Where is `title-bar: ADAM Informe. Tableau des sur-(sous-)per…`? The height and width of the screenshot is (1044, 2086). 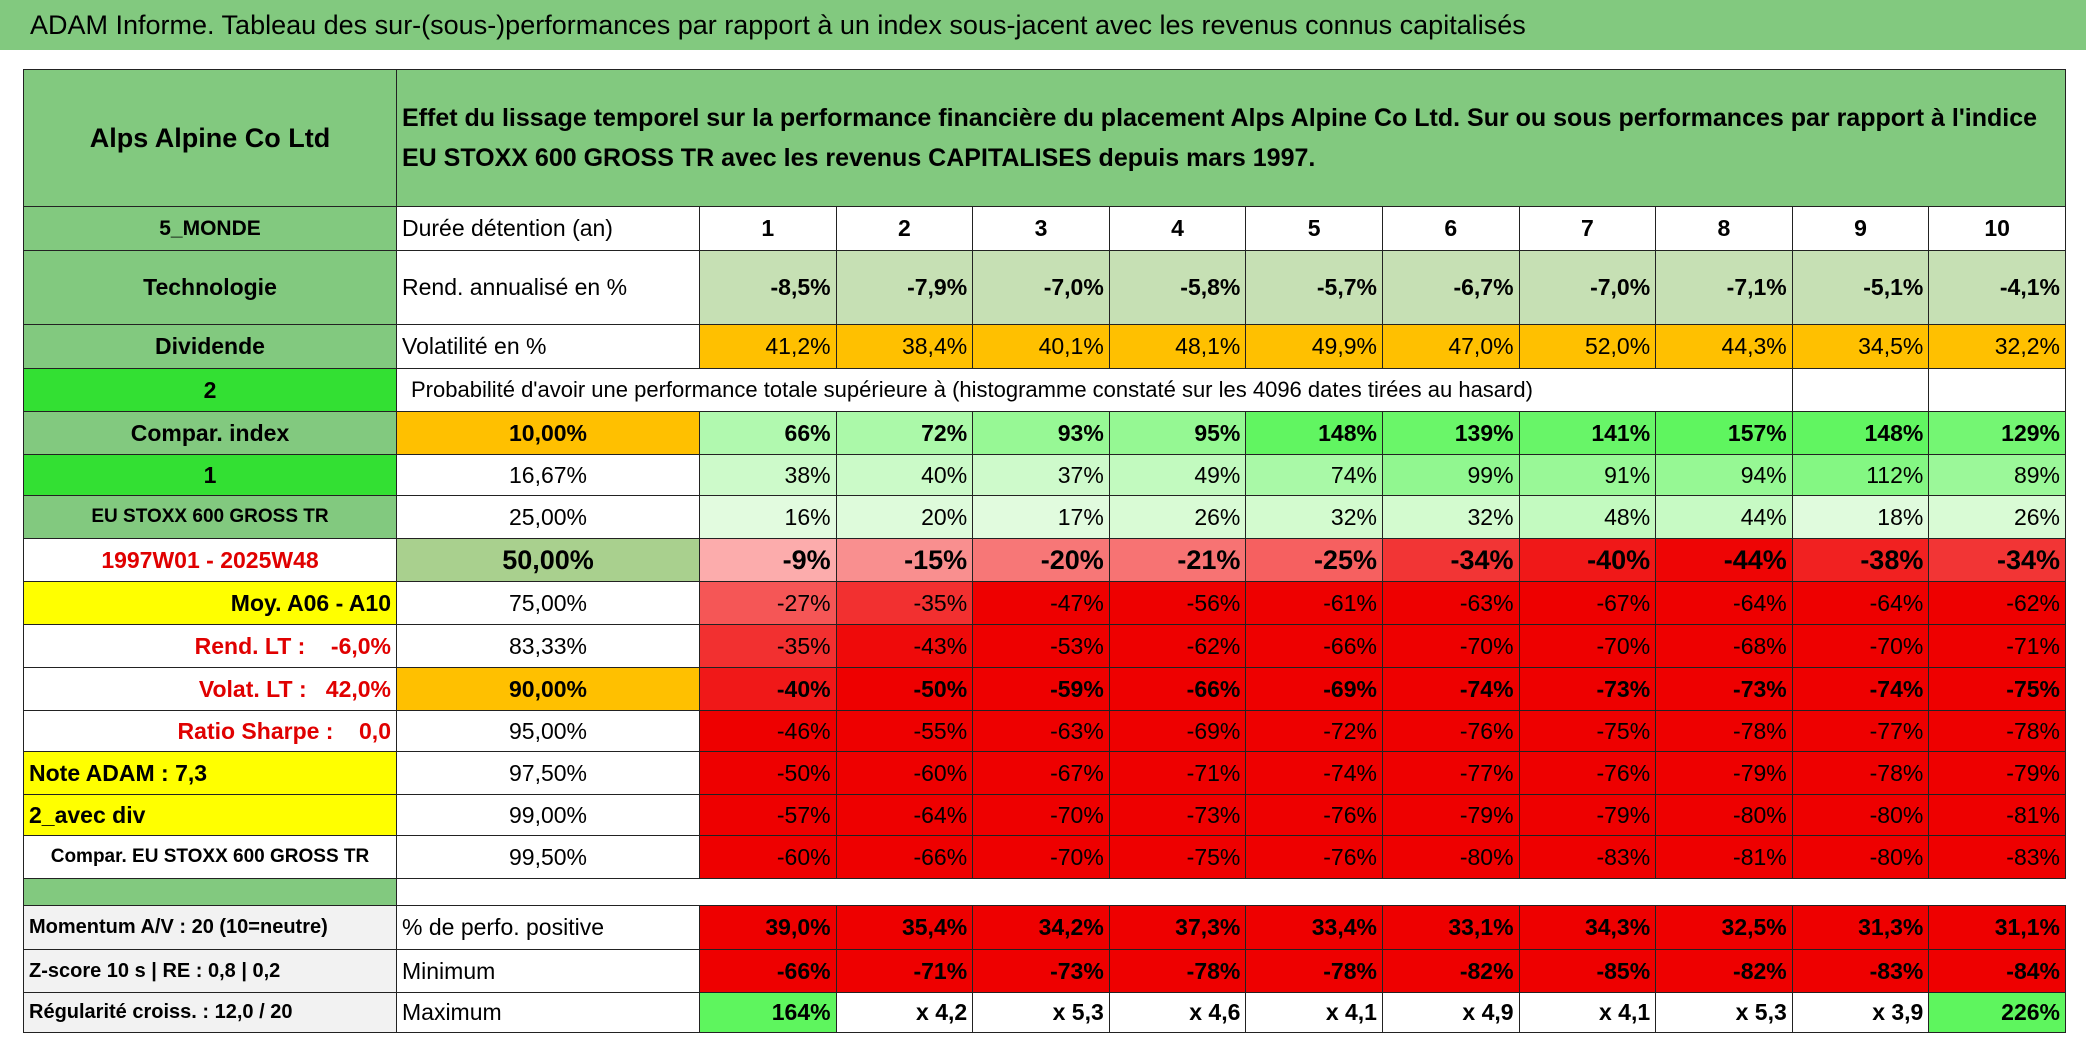
title-bar: ADAM Informe. Tableau des sur-(sous-)per… is located at coordinates (1043, 25).